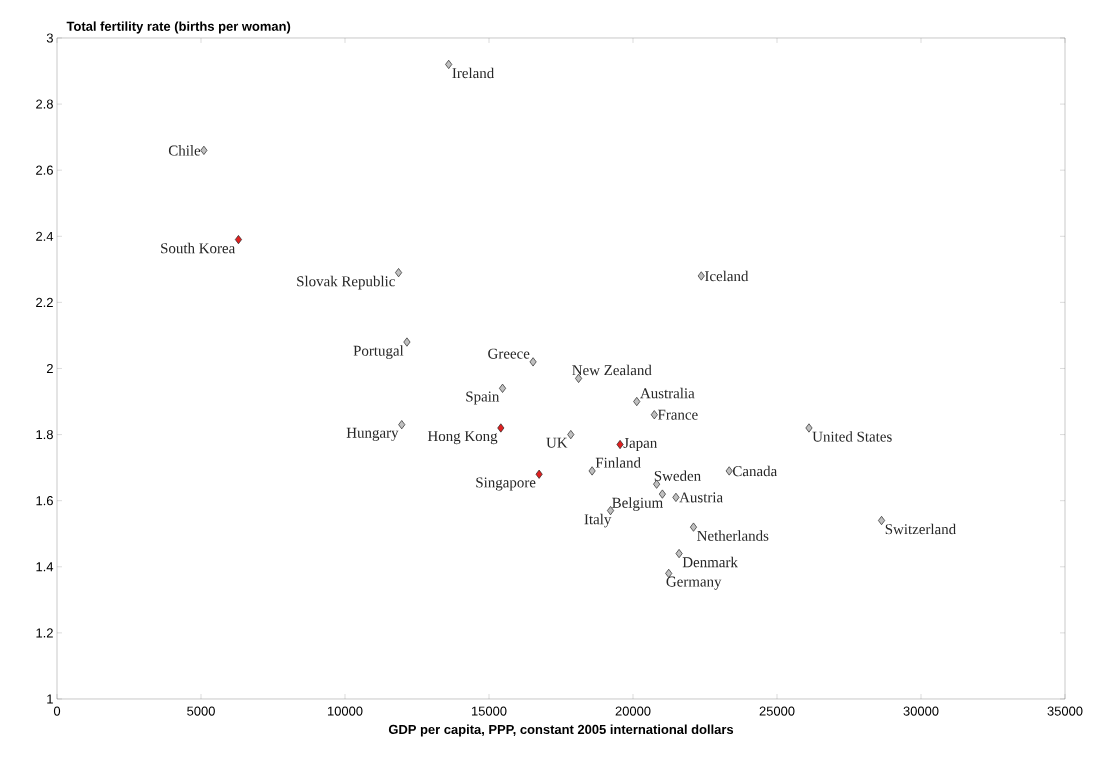 This screenshot has width=1100, height=774. Describe the element at coordinates (372, 434) in the screenshot. I see `annotation: Hungary` at that location.